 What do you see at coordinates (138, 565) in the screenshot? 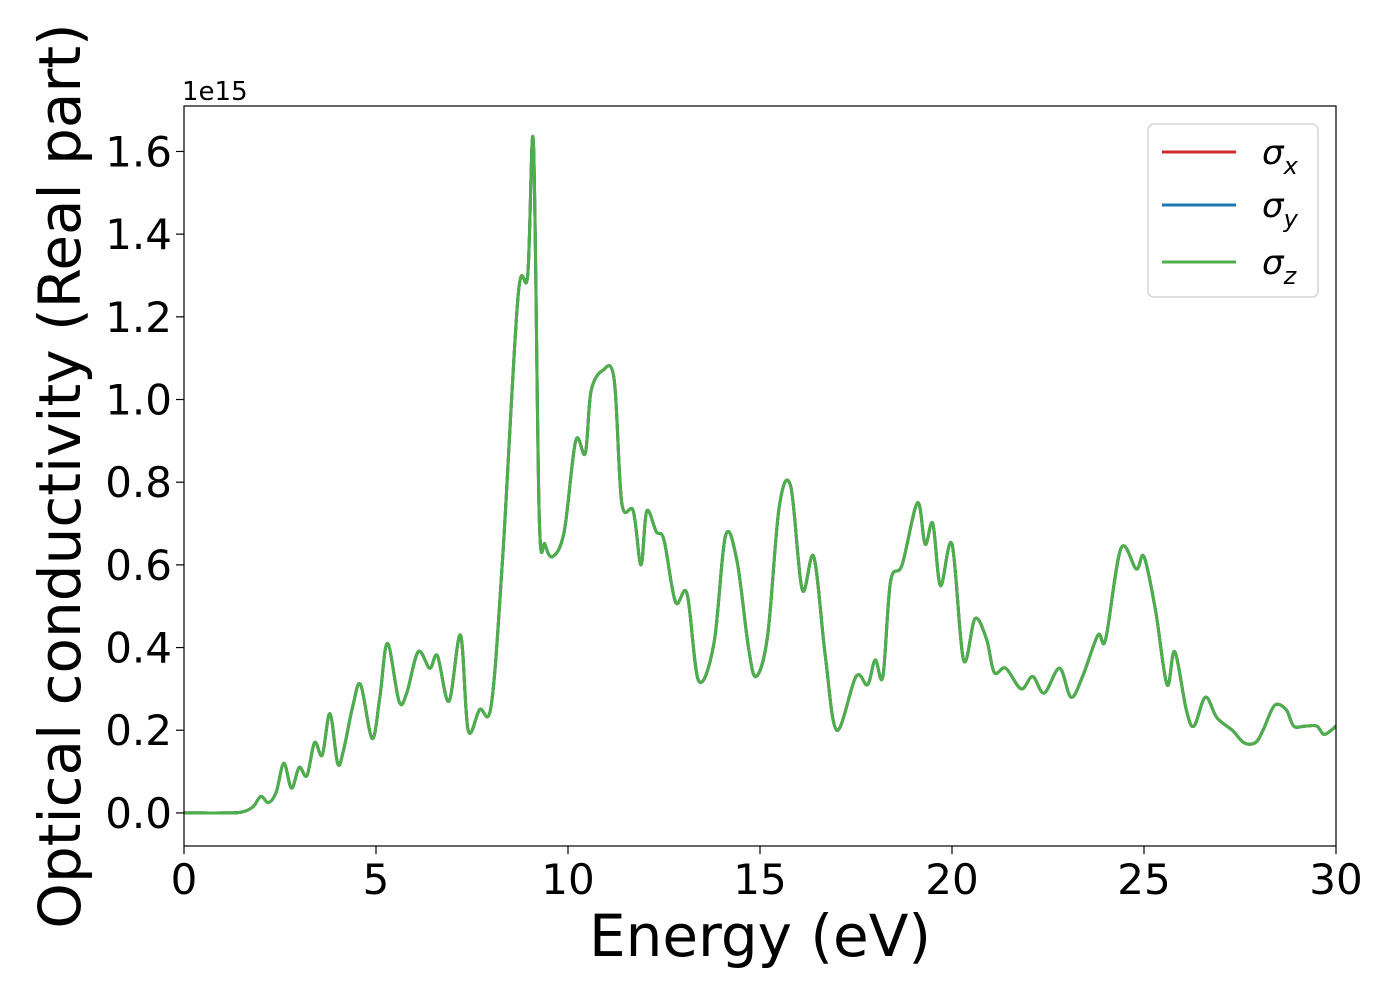
I see `y-tick-label: 0.6` at bounding box center [138, 565].